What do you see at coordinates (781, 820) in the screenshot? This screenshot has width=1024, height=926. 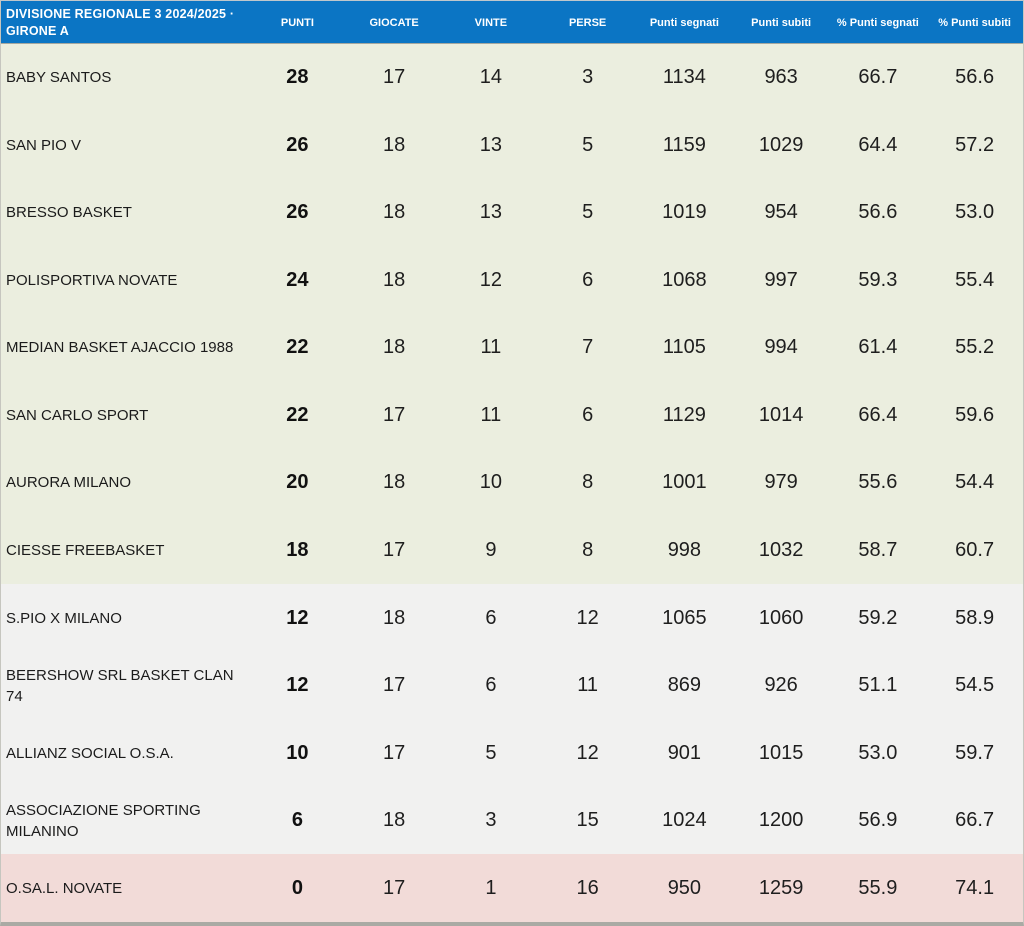 I see `cell-punti-subiti: 1200` at bounding box center [781, 820].